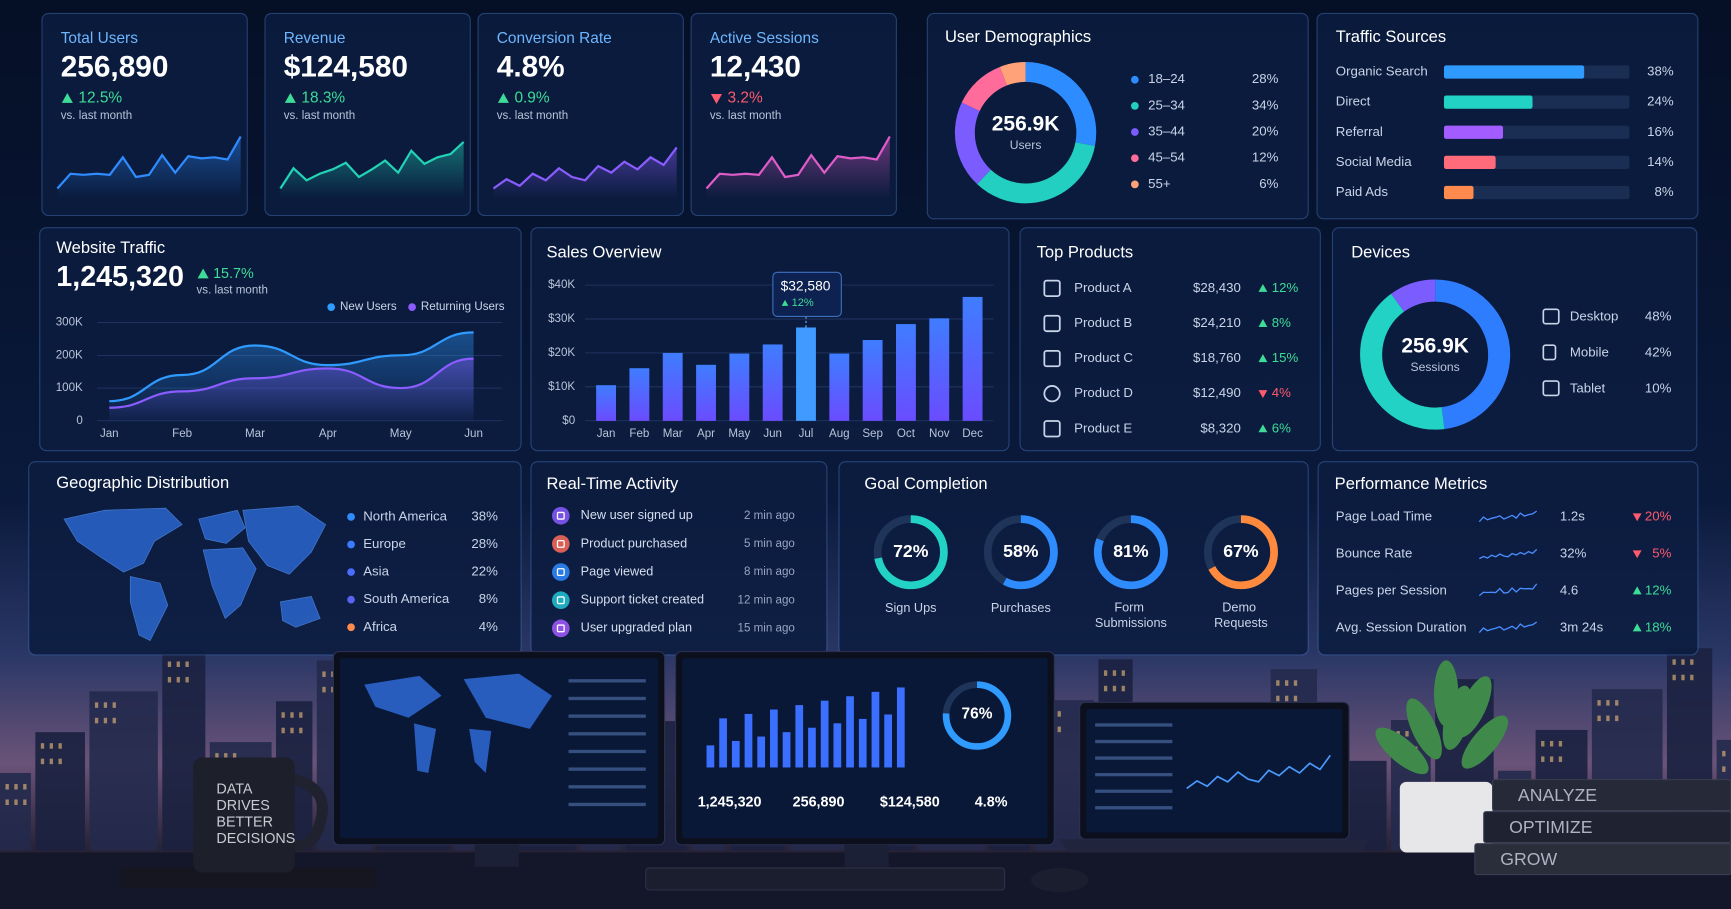  I want to click on laptop-chart, so click(1258, 772).